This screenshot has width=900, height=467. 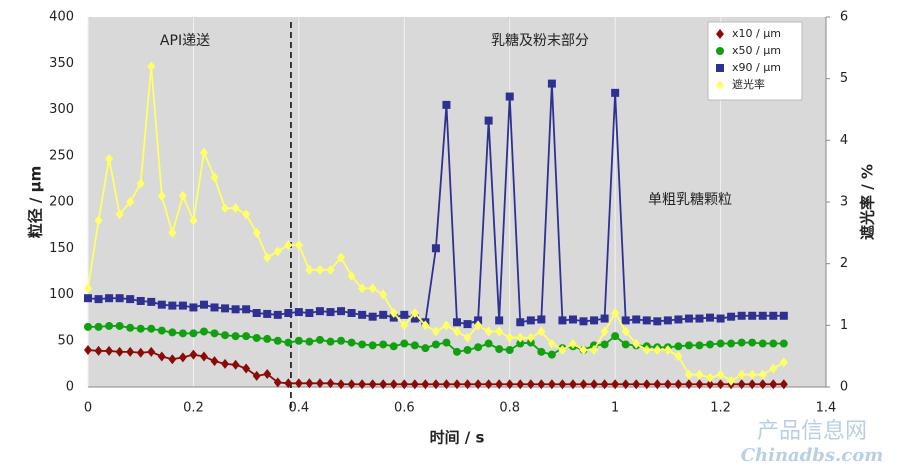 I want to click on legend-box, so click(x=755, y=61).